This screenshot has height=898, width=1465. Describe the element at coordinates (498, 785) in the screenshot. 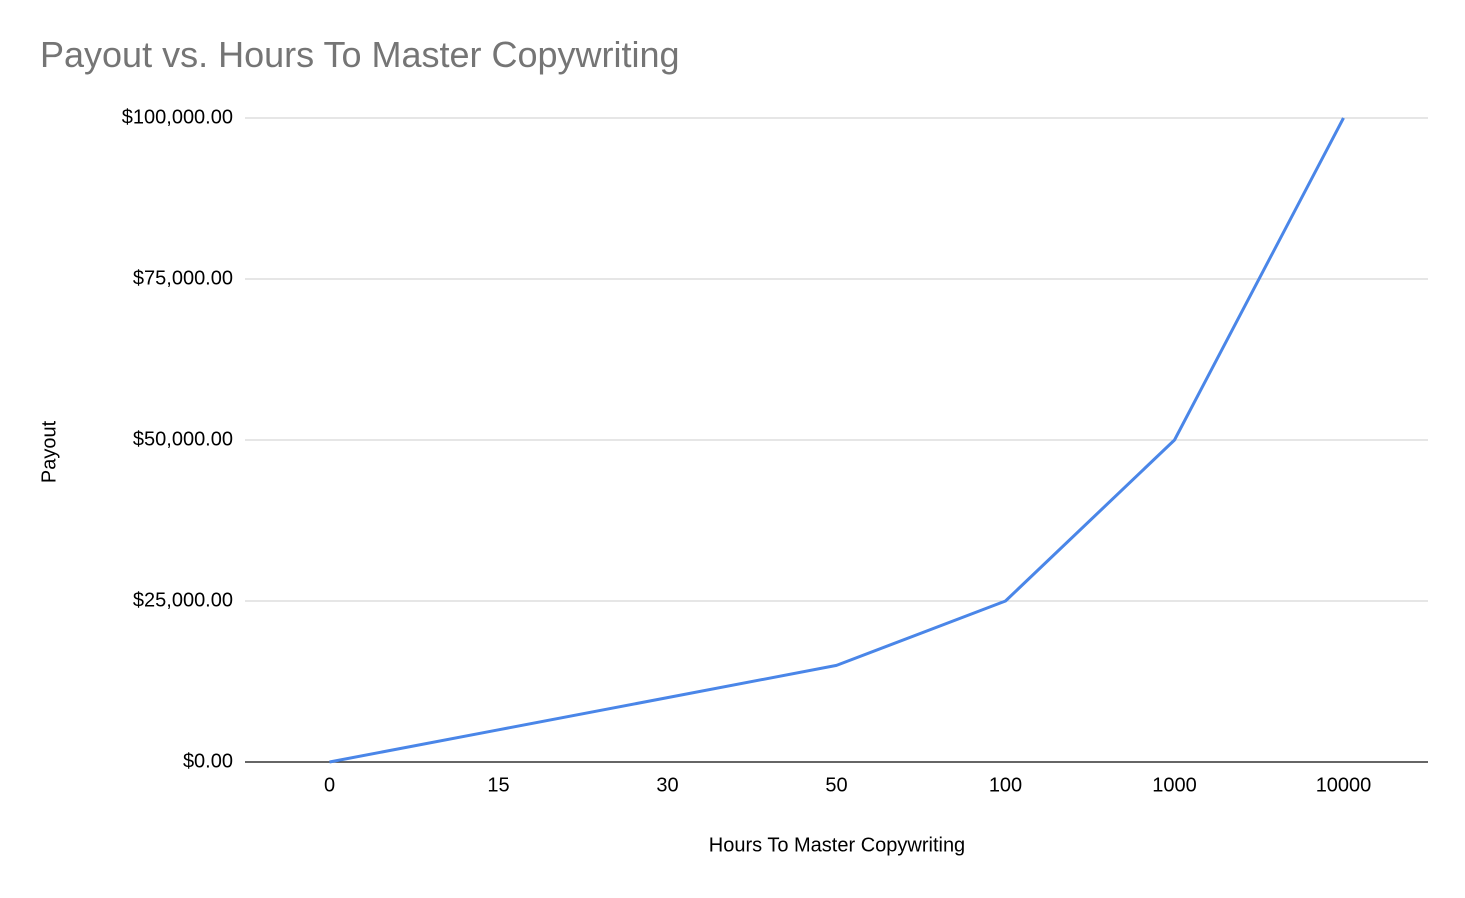

I see `x-tick-label: 15` at that location.